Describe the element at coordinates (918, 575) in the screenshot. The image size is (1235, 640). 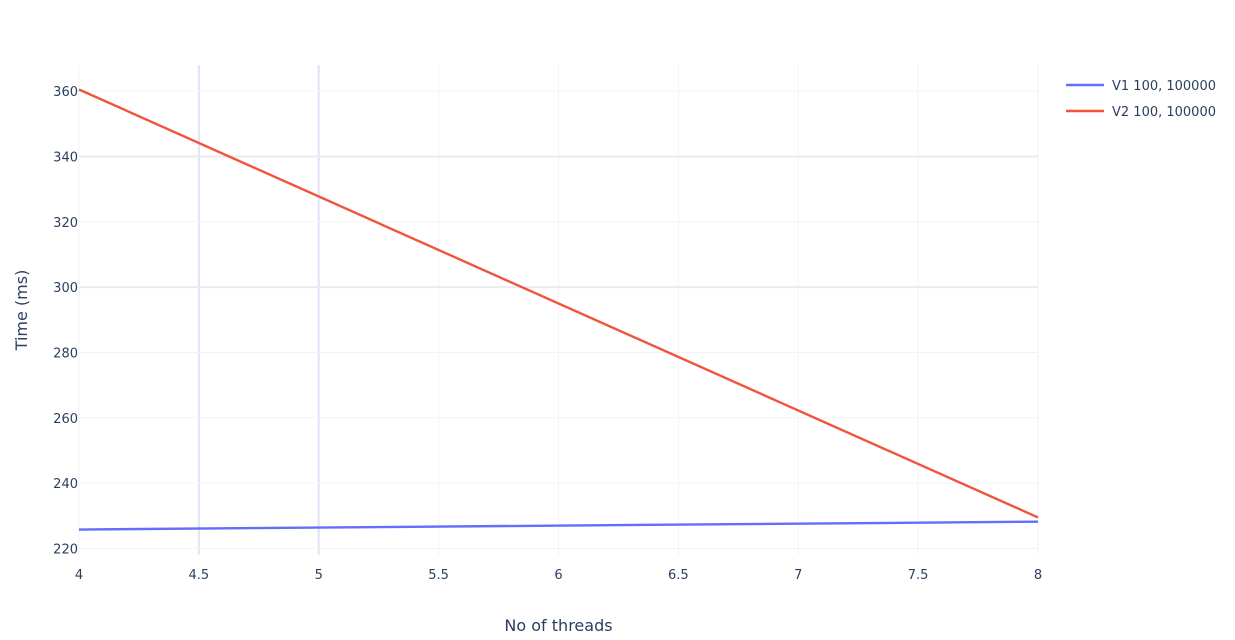
I see `x-tick-label: 7.5` at that location.